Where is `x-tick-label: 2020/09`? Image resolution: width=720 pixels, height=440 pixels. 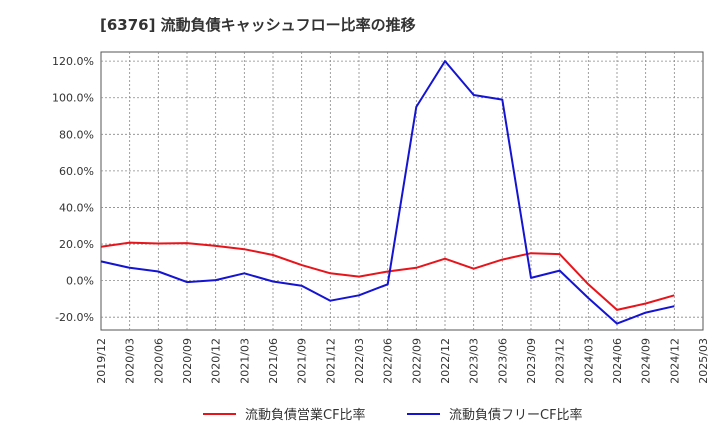 x-tick-label: 2020/09 is located at coordinates (187, 361).